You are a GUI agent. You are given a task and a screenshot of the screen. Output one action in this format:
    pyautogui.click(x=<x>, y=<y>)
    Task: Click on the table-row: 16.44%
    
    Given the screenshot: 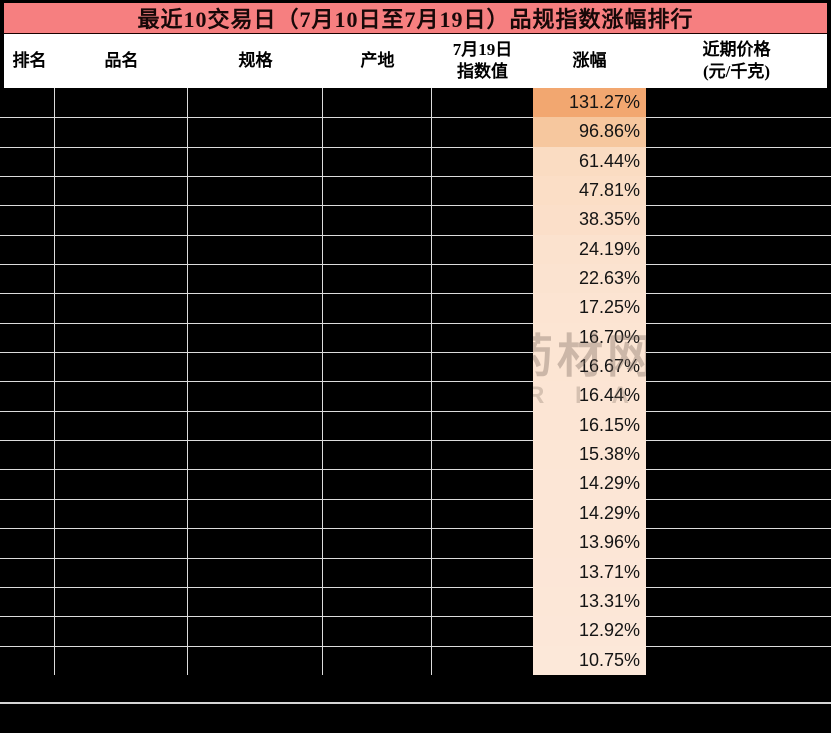 What is the action you would take?
    pyautogui.click(x=415, y=396)
    